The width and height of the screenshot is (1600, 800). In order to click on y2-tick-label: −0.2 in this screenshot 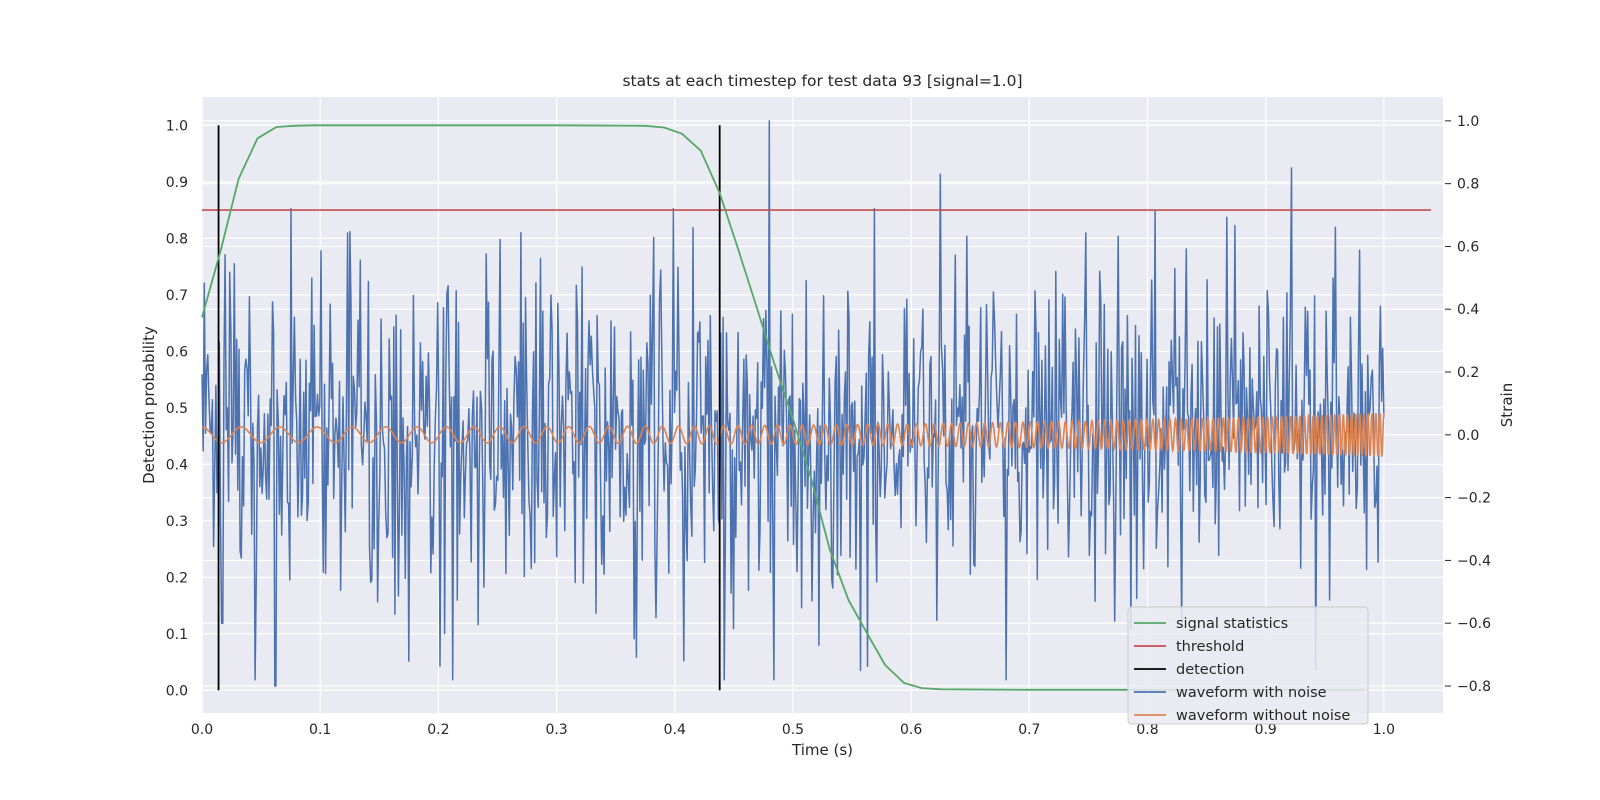, I will do `click(1474, 499)`.